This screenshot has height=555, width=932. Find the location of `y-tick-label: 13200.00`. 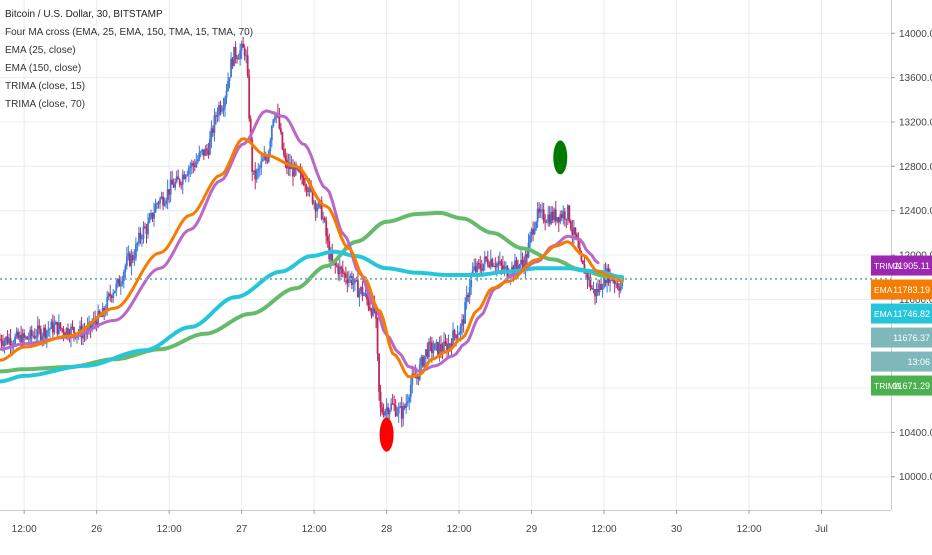

y-tick-label: 13200.00 is located at coordinates (915, 122).